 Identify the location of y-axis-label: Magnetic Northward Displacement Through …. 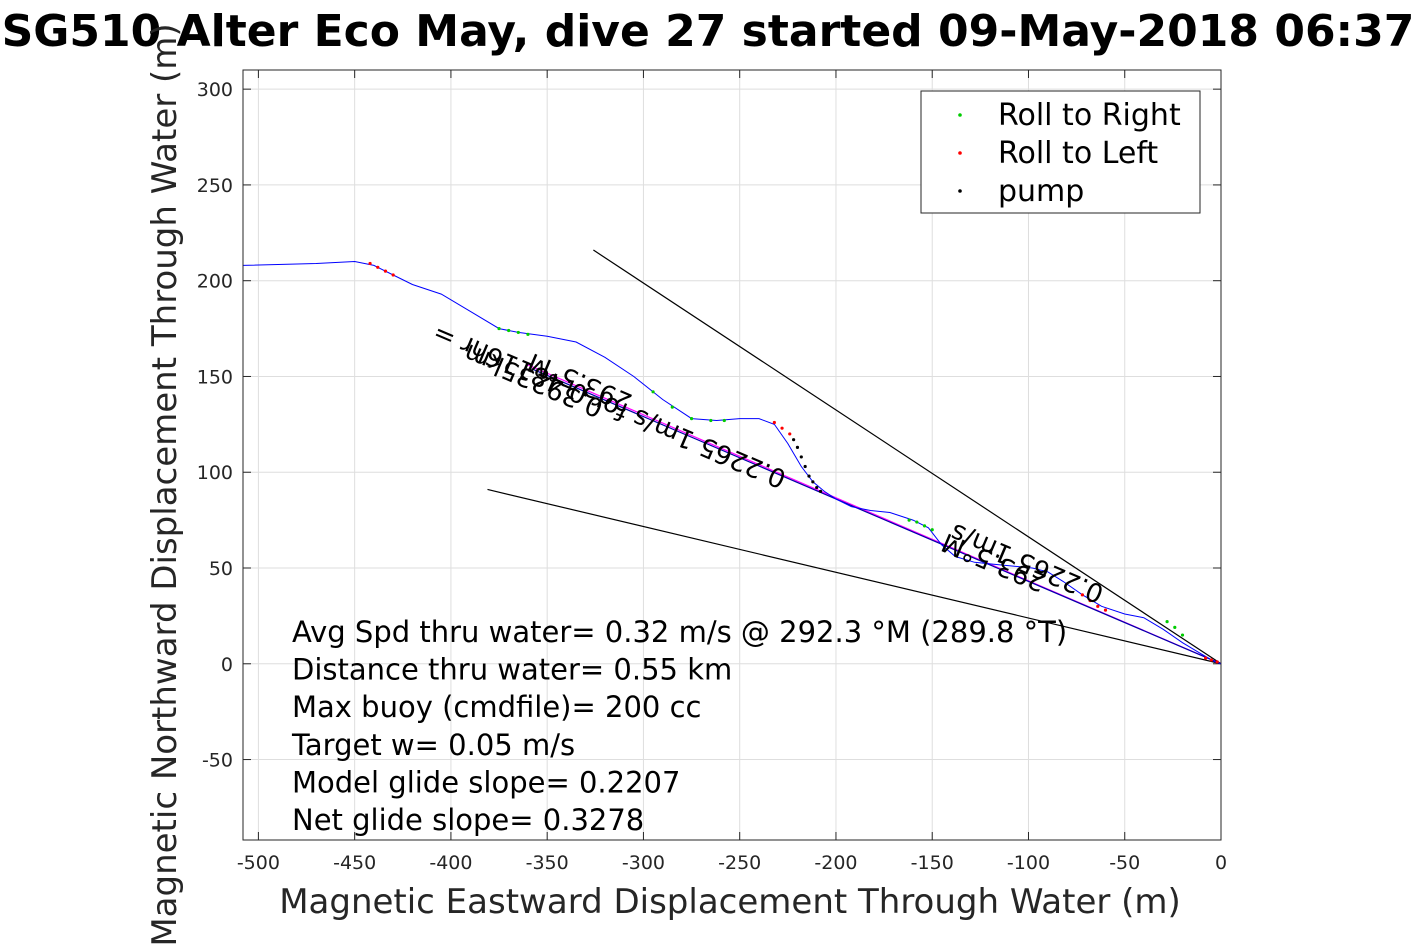
(165, 484).